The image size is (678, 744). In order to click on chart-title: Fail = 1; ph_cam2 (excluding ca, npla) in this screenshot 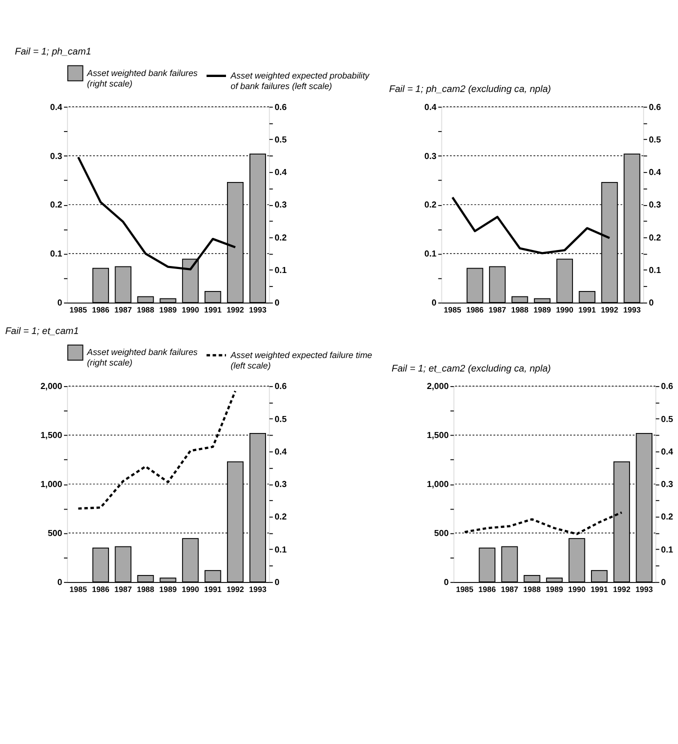, I will do `click(470, 89)`.